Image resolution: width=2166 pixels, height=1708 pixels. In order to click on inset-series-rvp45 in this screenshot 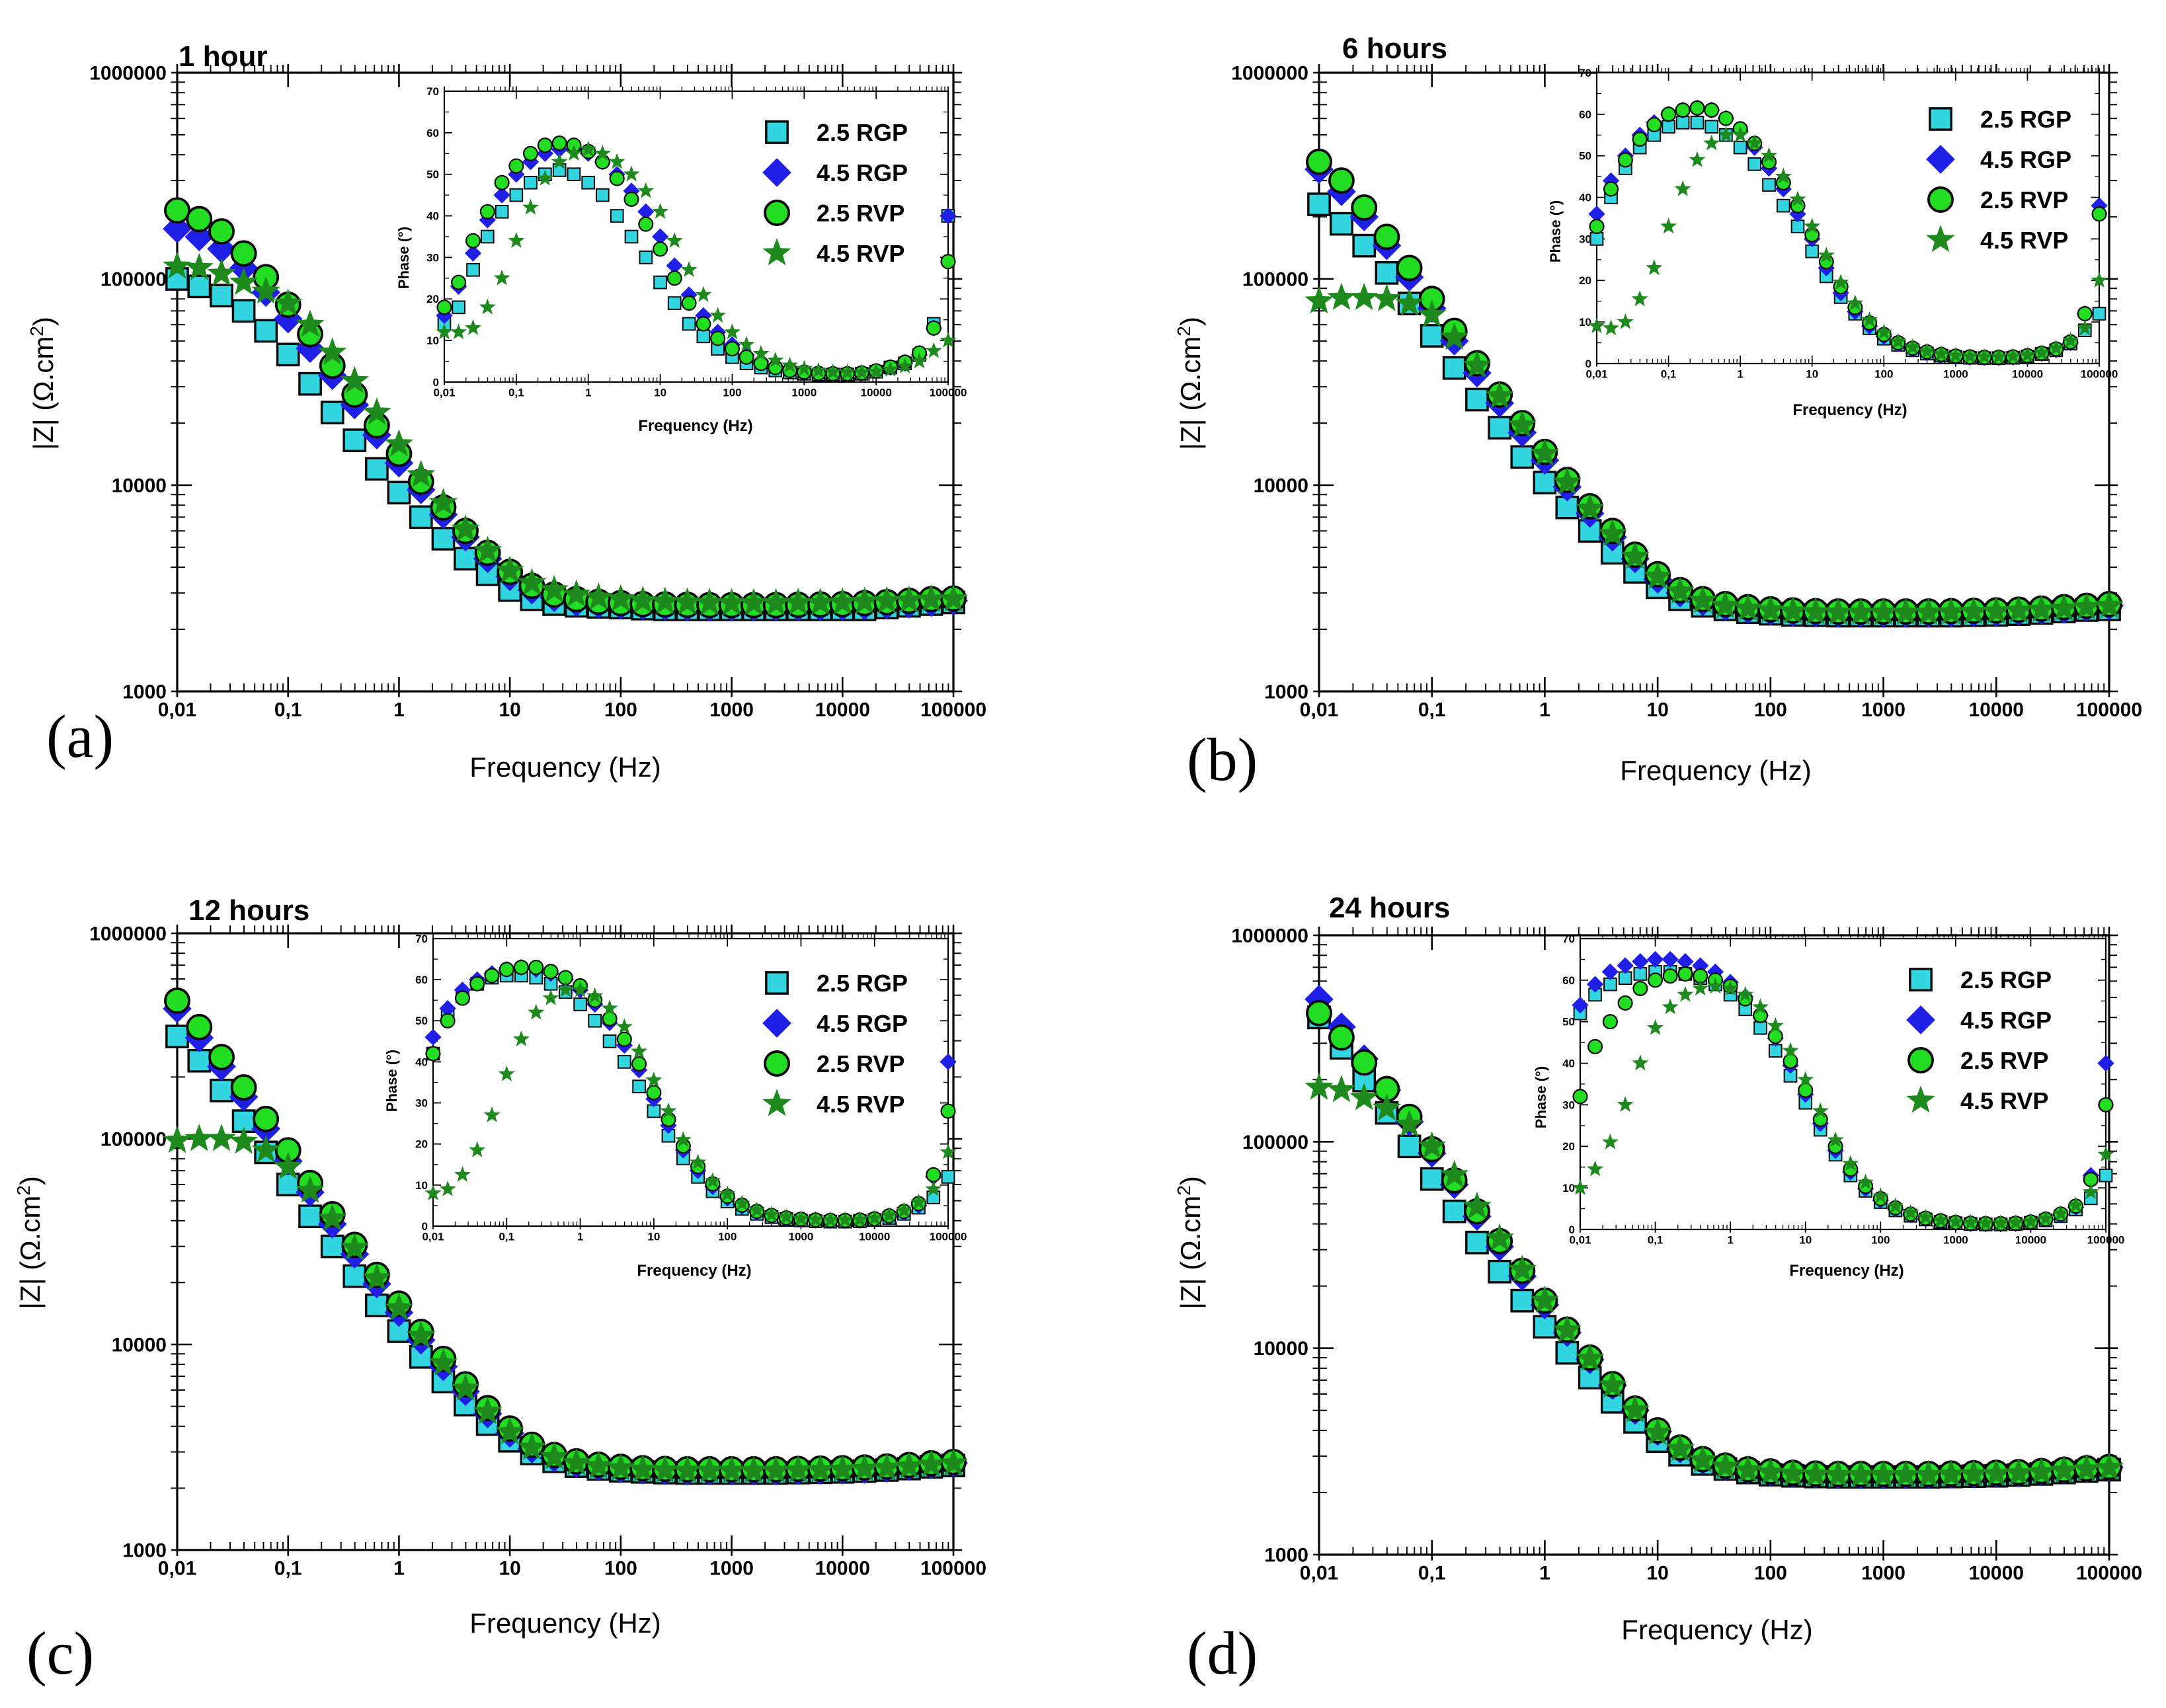, I will do `click(1843, 1104)`.